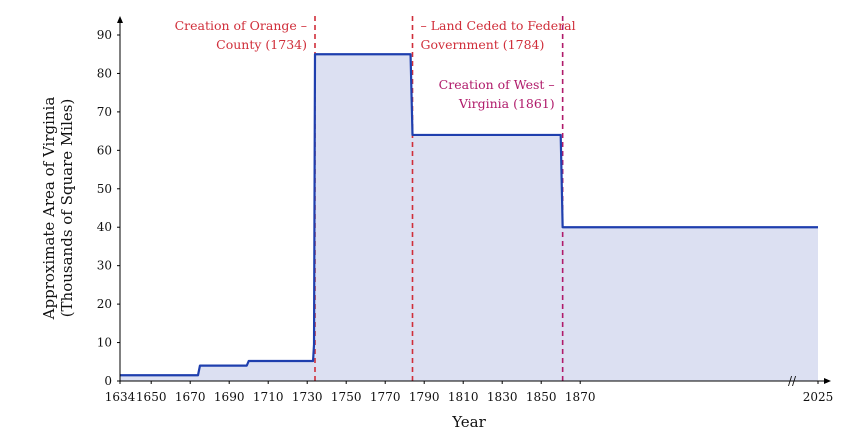 This screenshot has width=856, height=444. I want to click on y-tick-label-70: 70, so click(104, 112).